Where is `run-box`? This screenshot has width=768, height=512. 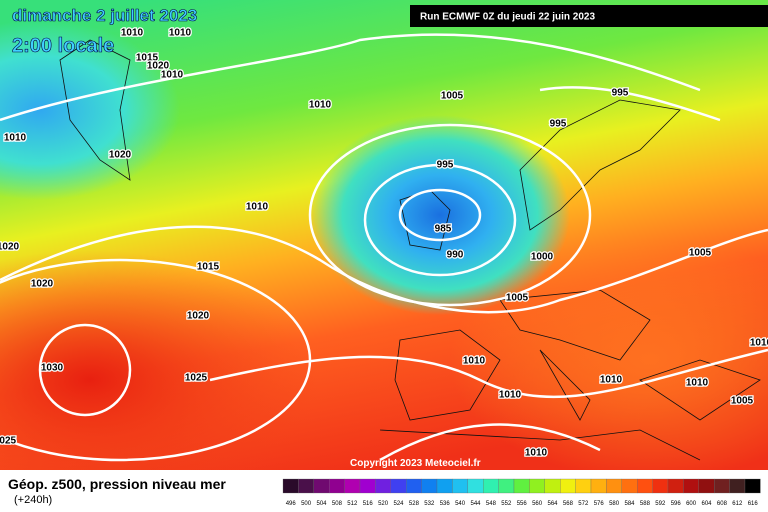
run-box is located at coordinates (589, 16).